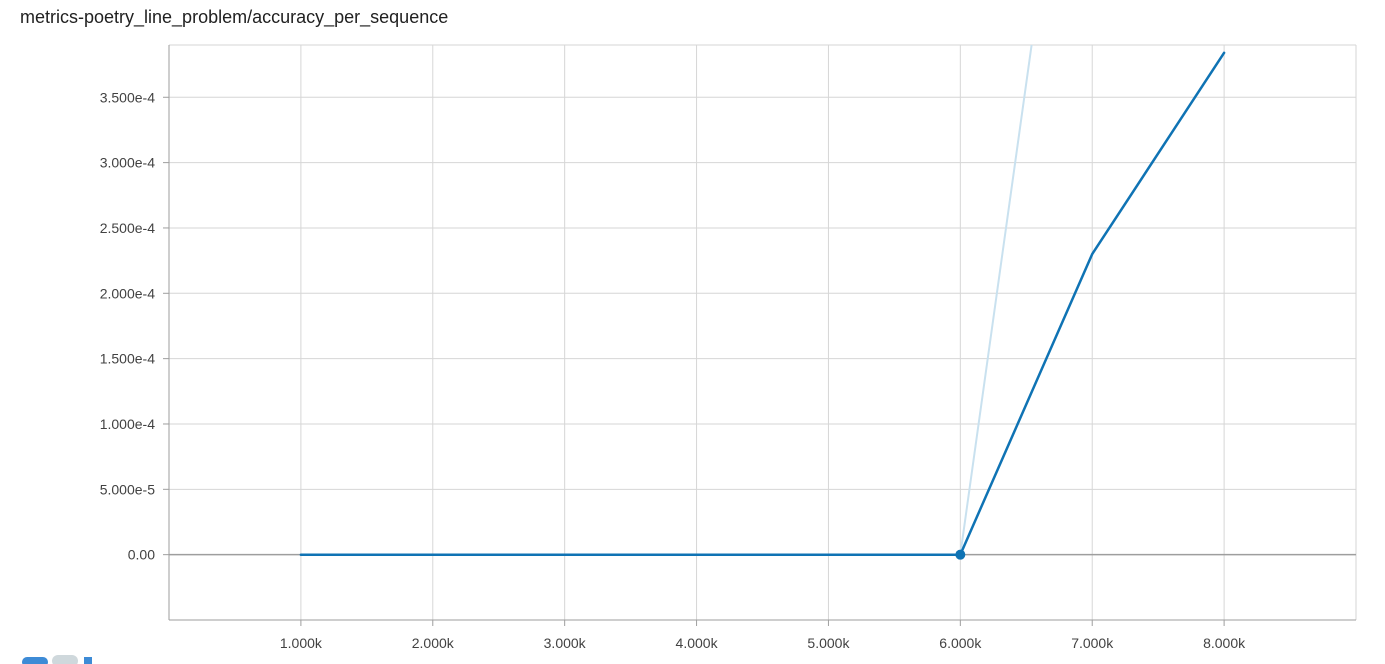  What do you see at coordinates (82, 658) in the screenshot?
I see `watermark-logo` at bounding box center [82, 658].